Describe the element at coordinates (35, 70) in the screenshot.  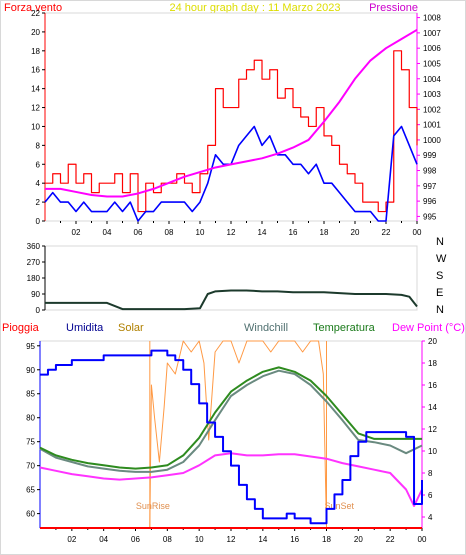
I see `wind-axis-tick-label: 16` at that location.